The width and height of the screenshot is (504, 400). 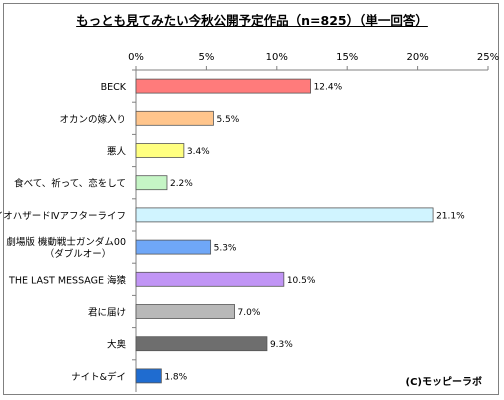 I want to click on category-label: 悪人, so click(x=117, y=152).